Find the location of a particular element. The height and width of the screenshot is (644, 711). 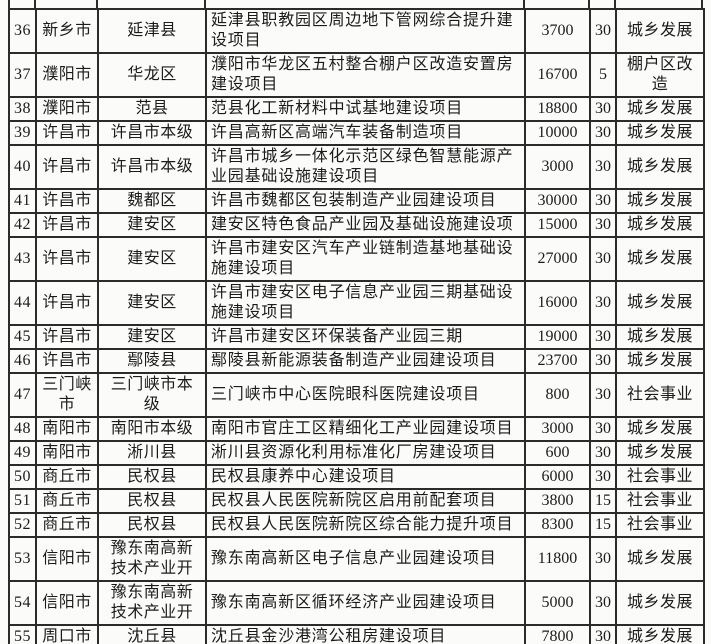

county-cell: 魏都区 is located at coordinates (152, 201).